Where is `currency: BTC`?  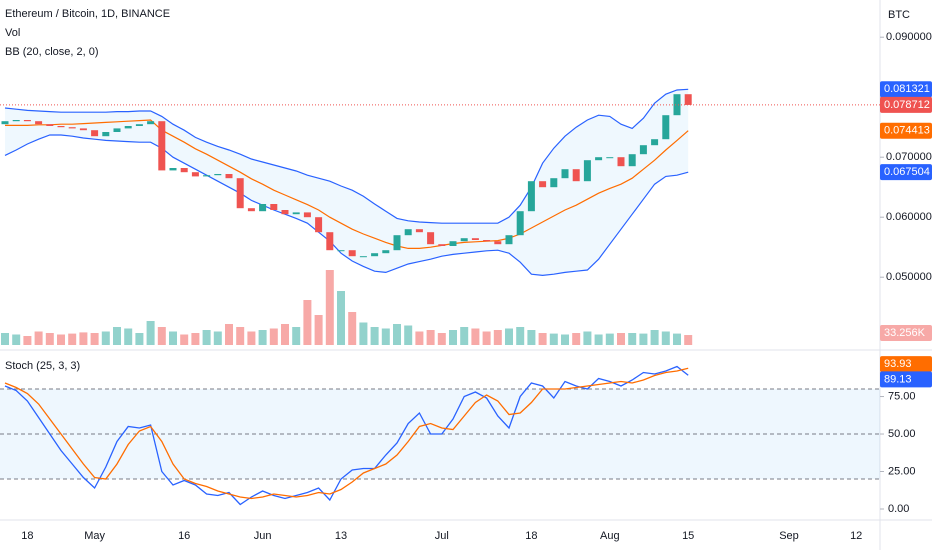
currency: BTC is located at coordinates (899, 15).